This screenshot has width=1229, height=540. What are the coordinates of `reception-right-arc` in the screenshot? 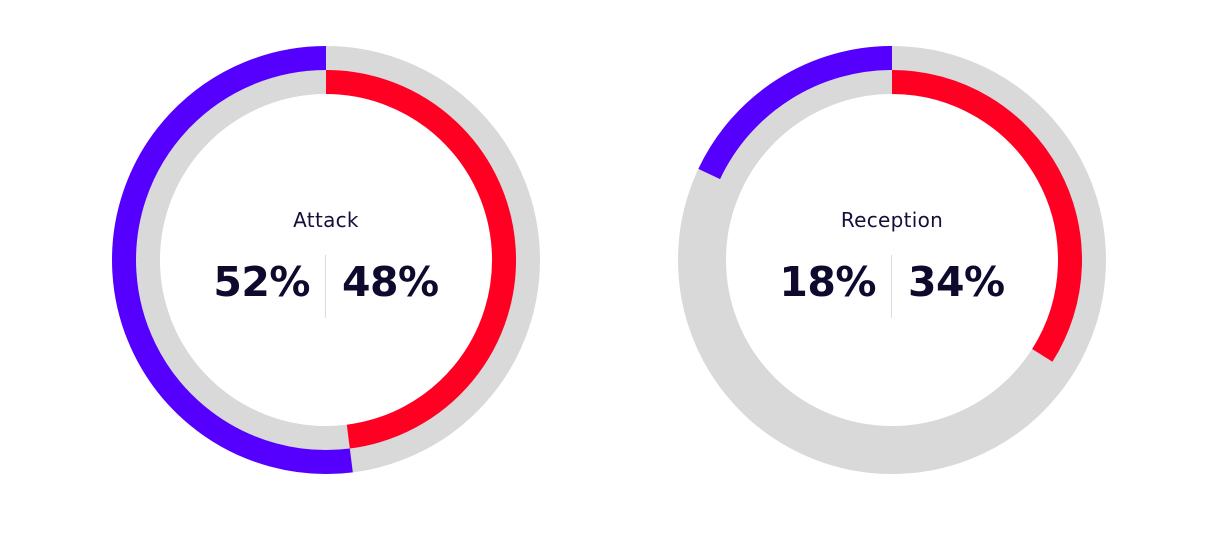 It's located at (986, 216).